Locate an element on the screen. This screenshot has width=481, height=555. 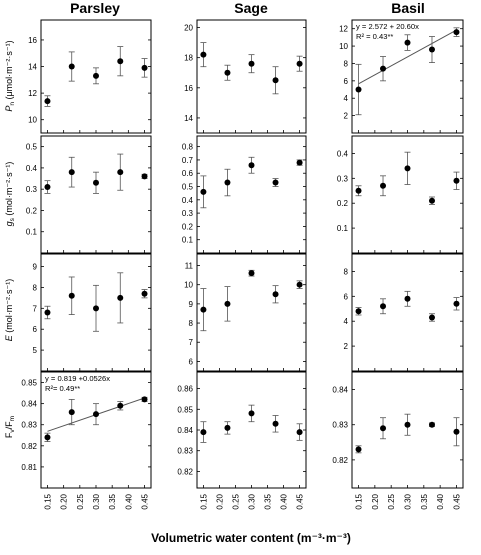
row-label-gs: gs (mol·m⁻²·s⁻¹) is located at coordinates (10, 194).